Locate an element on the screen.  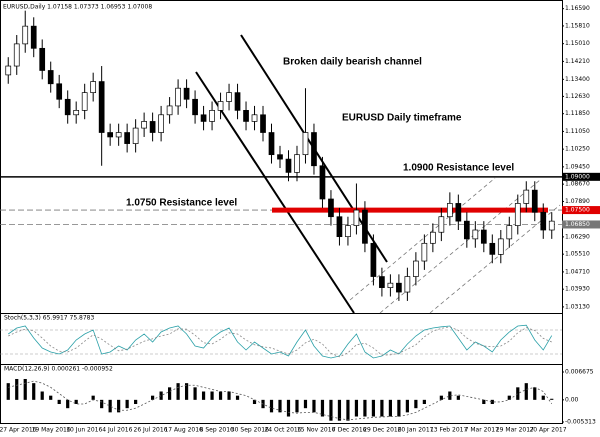
y-tick-label: 1.06290 is located at coordinates (577, 236).